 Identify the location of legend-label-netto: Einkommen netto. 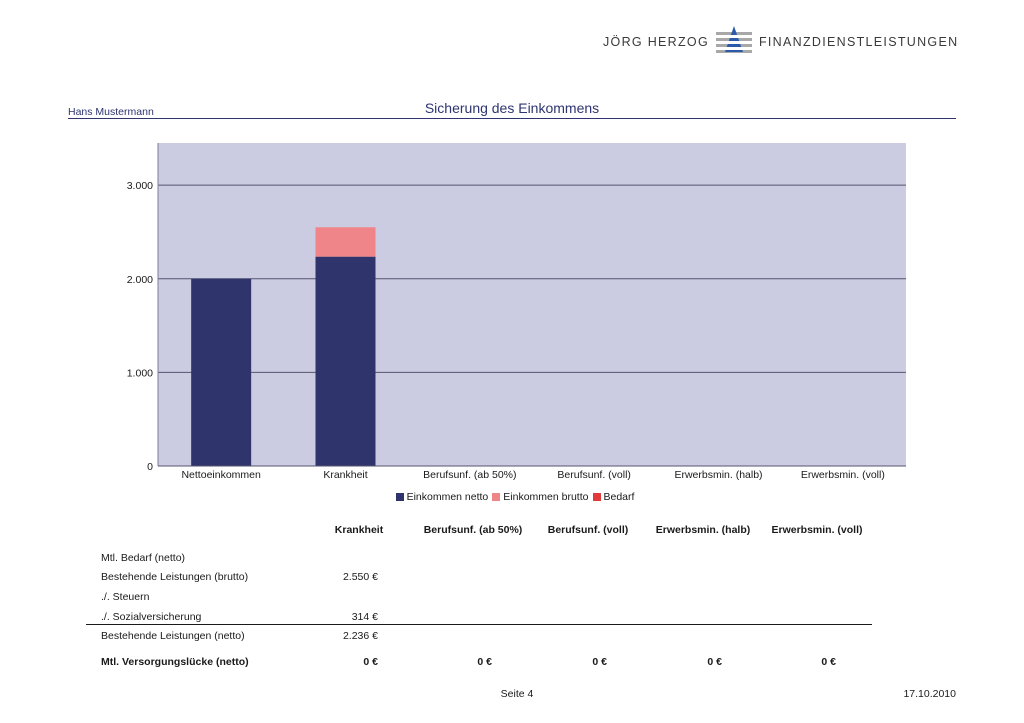
(447, 497).